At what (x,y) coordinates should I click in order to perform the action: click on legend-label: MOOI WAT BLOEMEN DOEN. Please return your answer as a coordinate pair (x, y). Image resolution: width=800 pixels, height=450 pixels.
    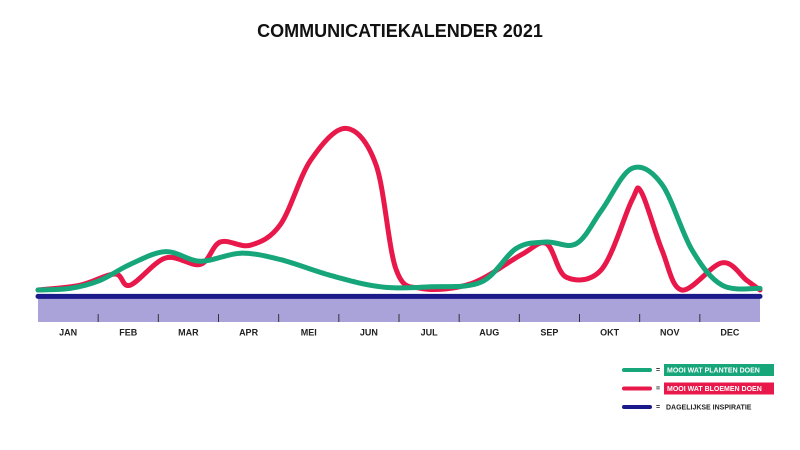
    Looking at the image, I should click on (714, 389).